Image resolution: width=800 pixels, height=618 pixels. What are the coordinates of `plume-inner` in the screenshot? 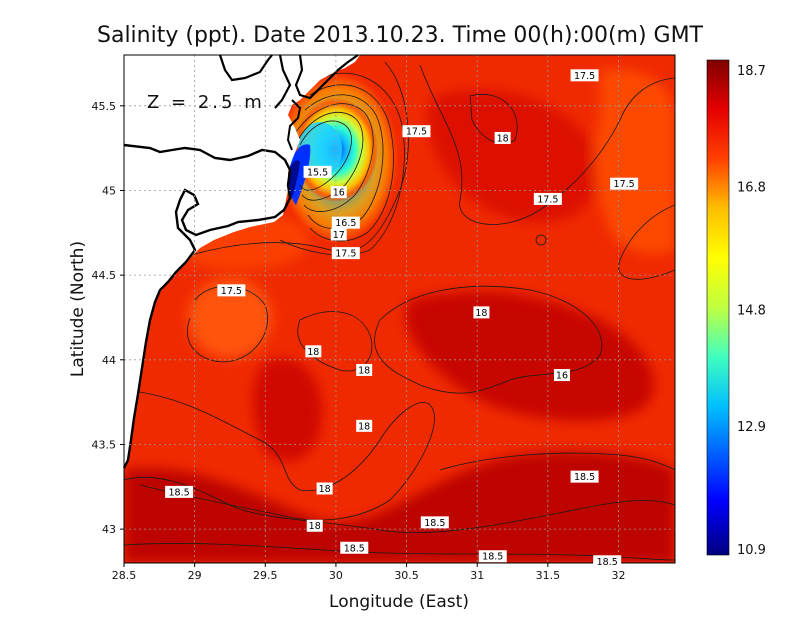 It's located at (320, 150).